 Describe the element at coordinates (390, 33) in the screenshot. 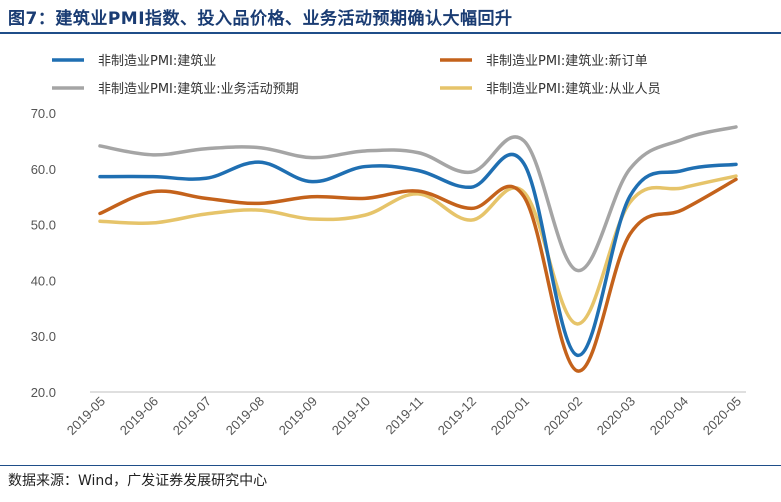

I see `title-divider` at that location.